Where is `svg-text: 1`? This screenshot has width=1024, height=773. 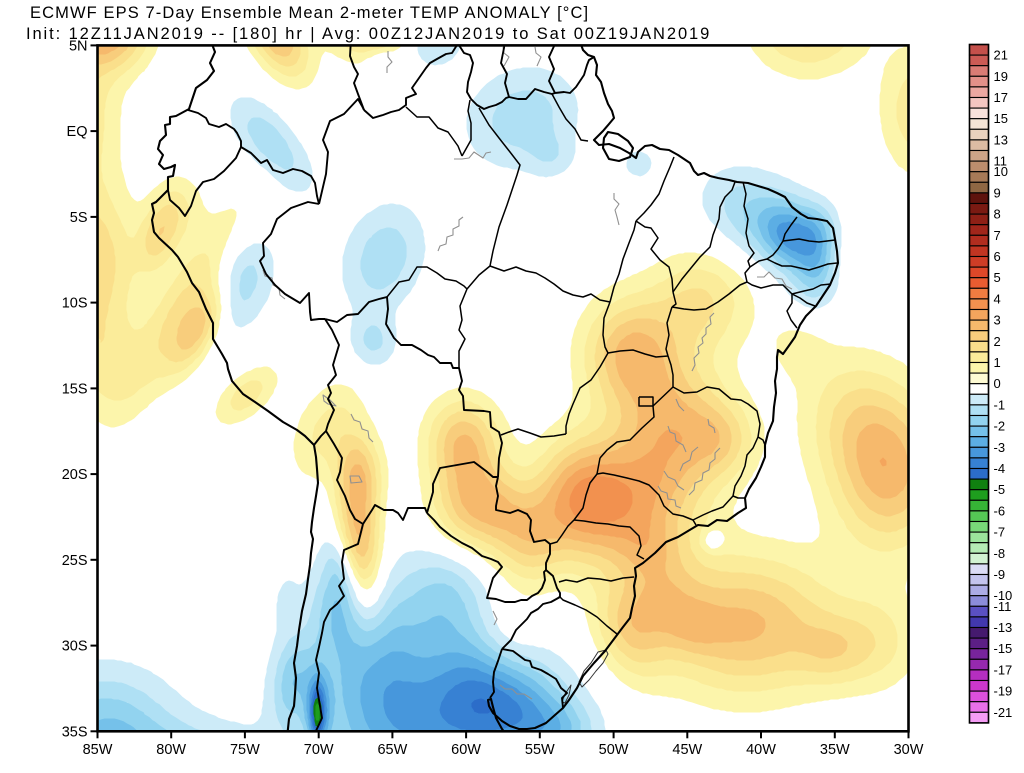 svg-text: 1 is located at coordinates (997, 362).